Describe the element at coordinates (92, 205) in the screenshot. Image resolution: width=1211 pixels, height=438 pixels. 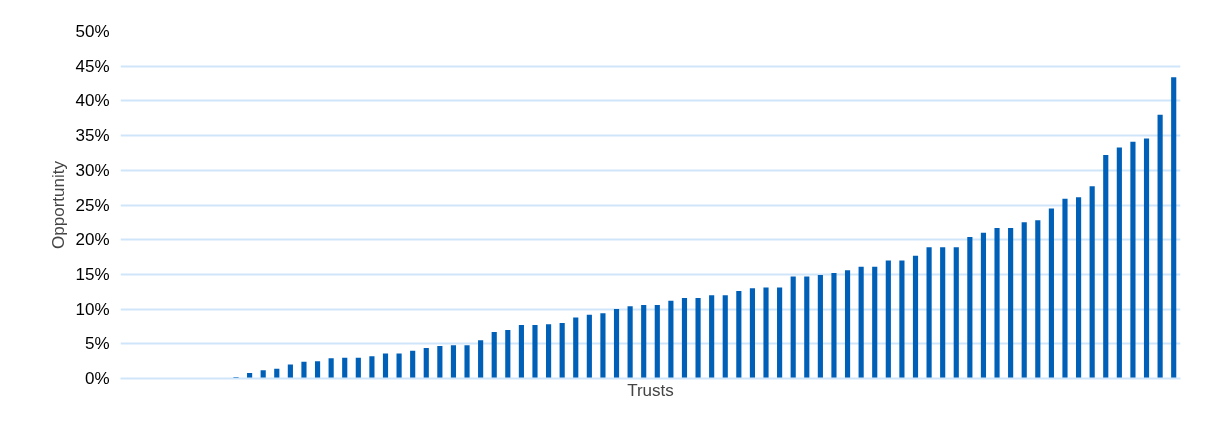
I see `y-tick-label: 25%` at that location.